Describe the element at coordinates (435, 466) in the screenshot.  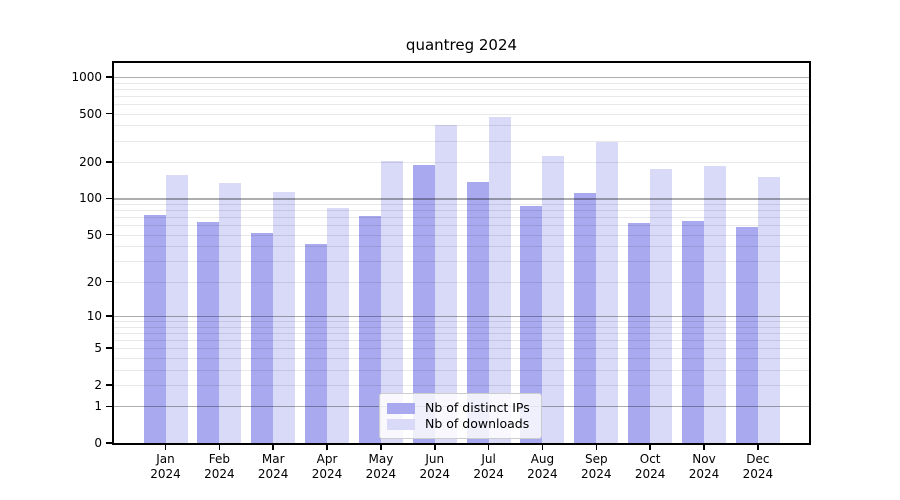
I see `x-tick-label: Jun 2024` at that location.